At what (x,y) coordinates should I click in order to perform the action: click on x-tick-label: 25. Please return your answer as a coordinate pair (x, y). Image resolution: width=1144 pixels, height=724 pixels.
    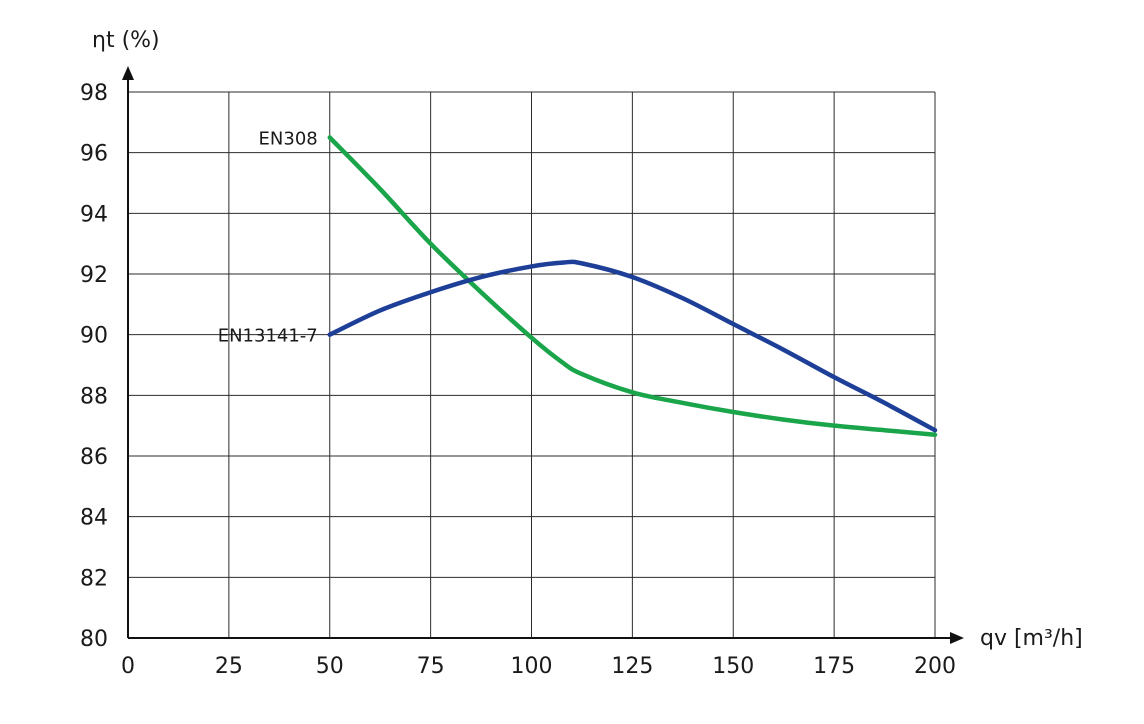
    Looking at the image, I should click on (229, 666).